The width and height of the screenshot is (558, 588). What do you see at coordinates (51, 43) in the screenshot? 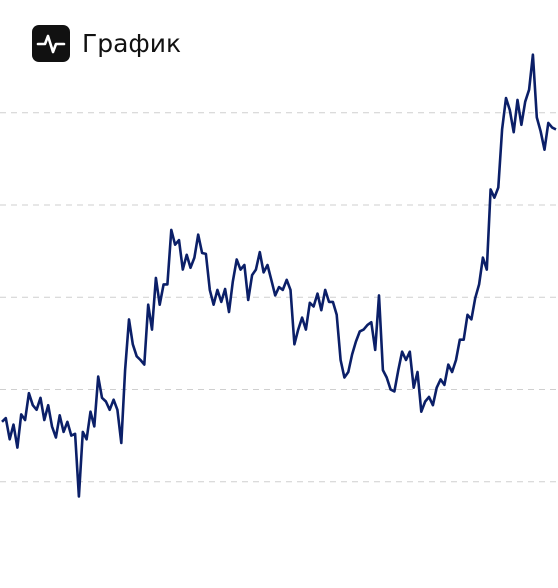
I see `chart-icon` at bounding box center [51, 43].